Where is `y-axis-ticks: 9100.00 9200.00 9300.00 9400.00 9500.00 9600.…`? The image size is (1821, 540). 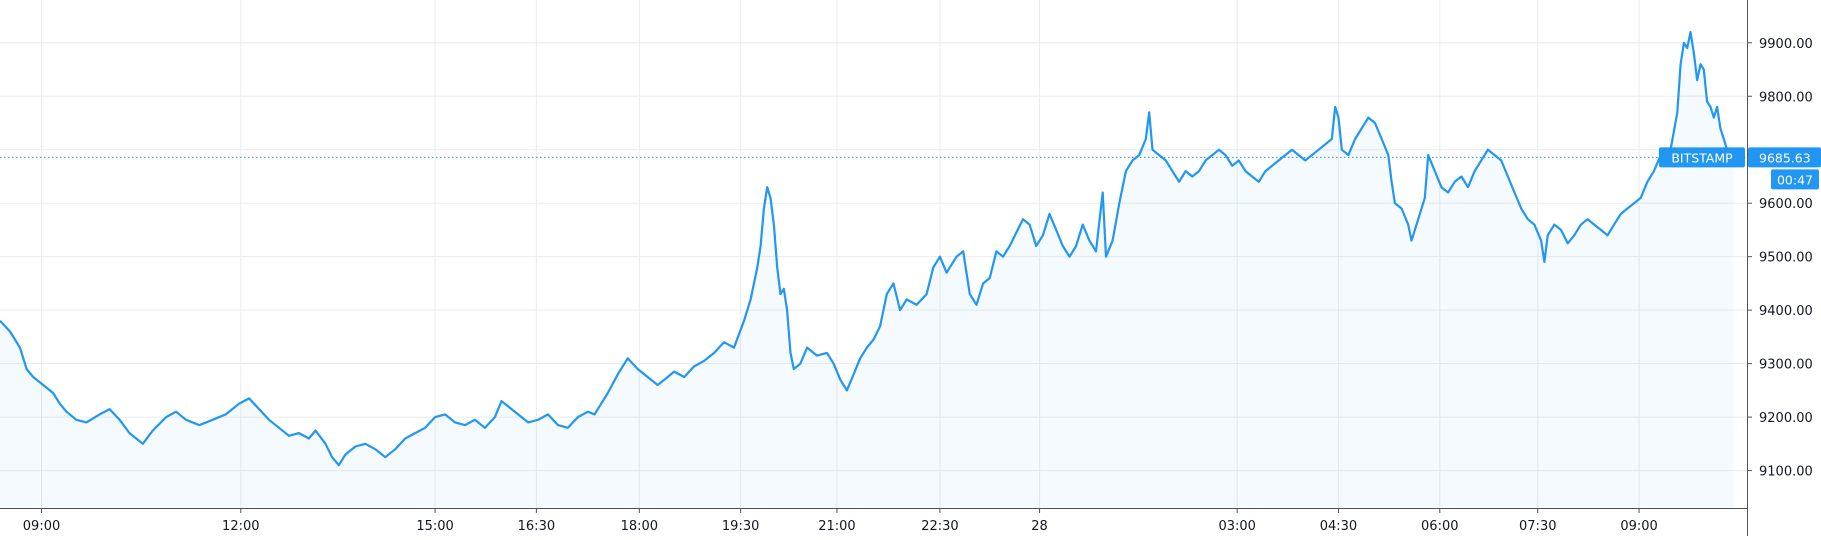
y-axis-ticks: 9100.00 9200.00 9300.00 9400.00 9500.00 9600.… is located at coordinates (1780, 258).